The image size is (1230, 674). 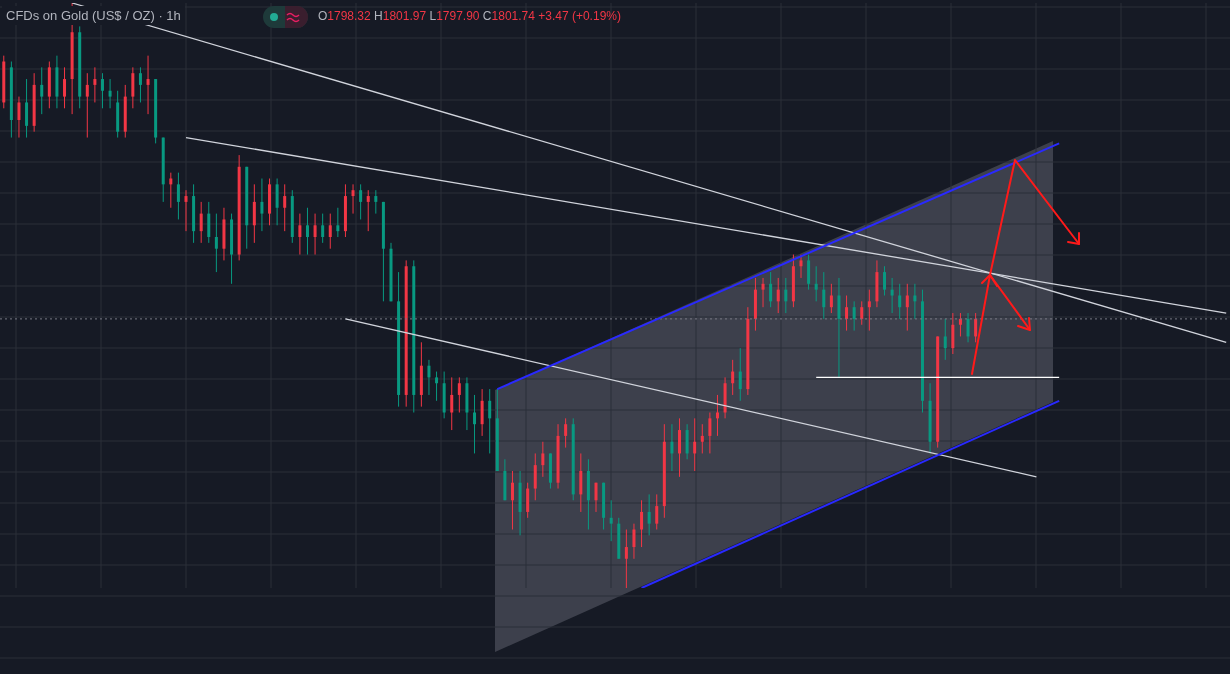 I want to click on chart-title: CFDs on Gold (US$ / OZ) · 1h, so click(x=93, y=15).